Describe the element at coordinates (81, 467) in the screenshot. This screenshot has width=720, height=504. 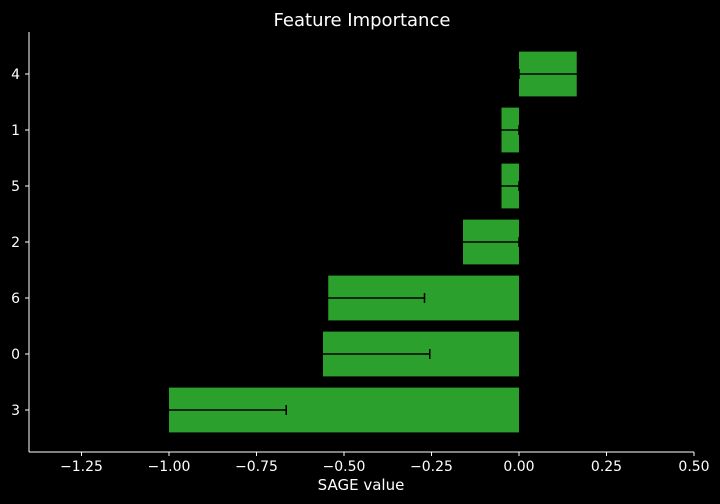
I see `x-tick-label-0: −1.25` at that location.